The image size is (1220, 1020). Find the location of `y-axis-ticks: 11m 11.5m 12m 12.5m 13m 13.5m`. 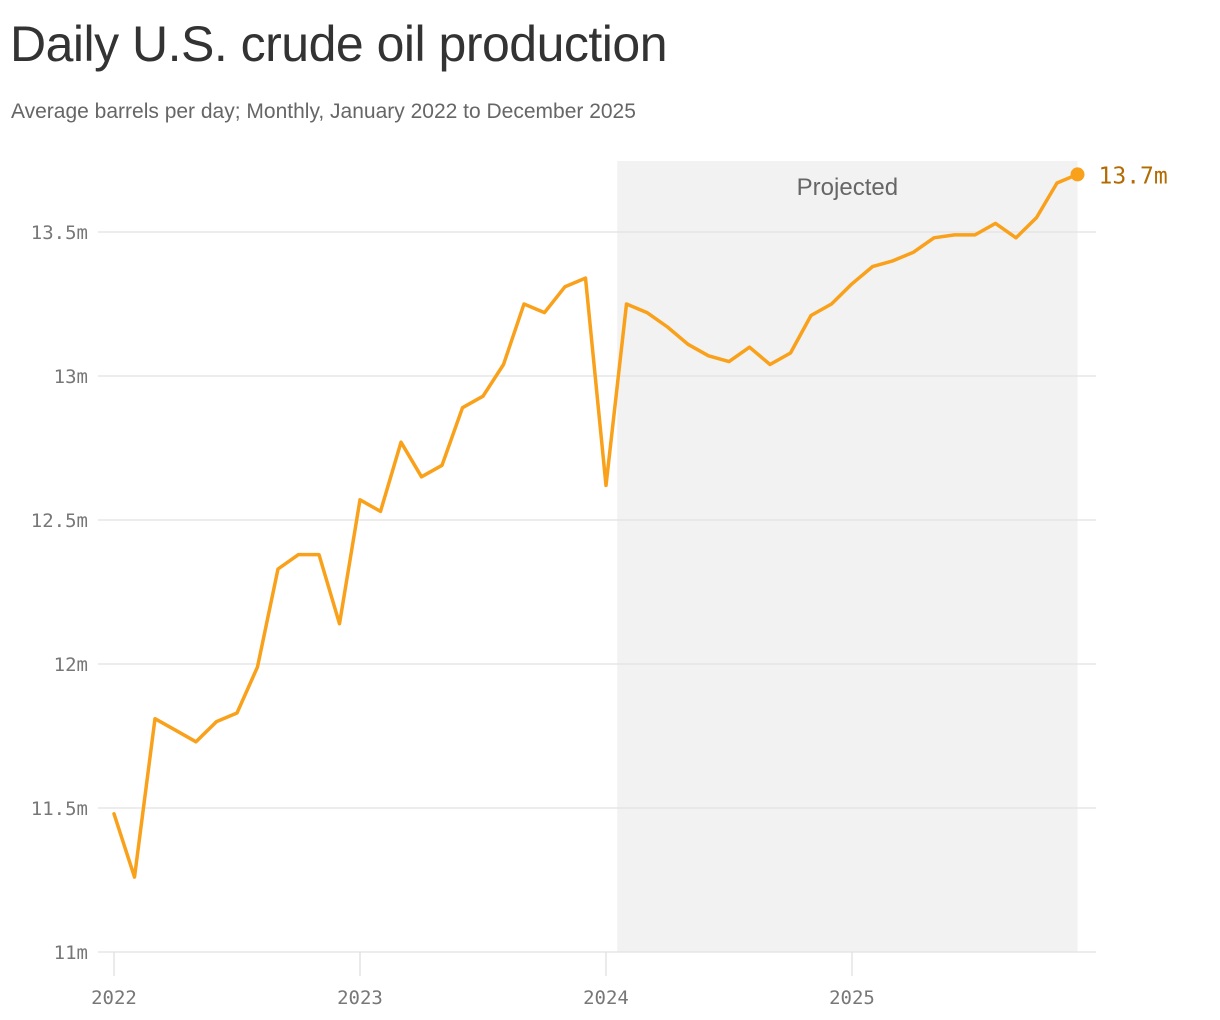

y-axis-ticks: 11m 11.5m 12m 12.5m 13m 13.5m is located at coordinates (59, 593).